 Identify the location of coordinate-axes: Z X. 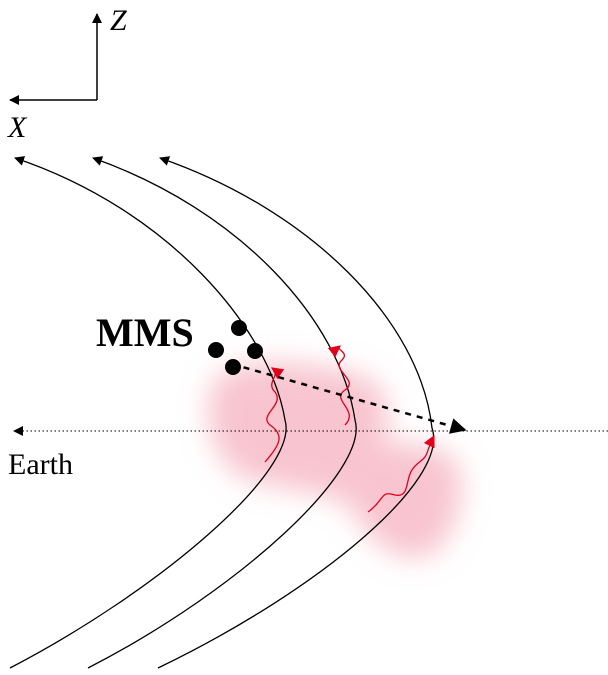
(67, 74).